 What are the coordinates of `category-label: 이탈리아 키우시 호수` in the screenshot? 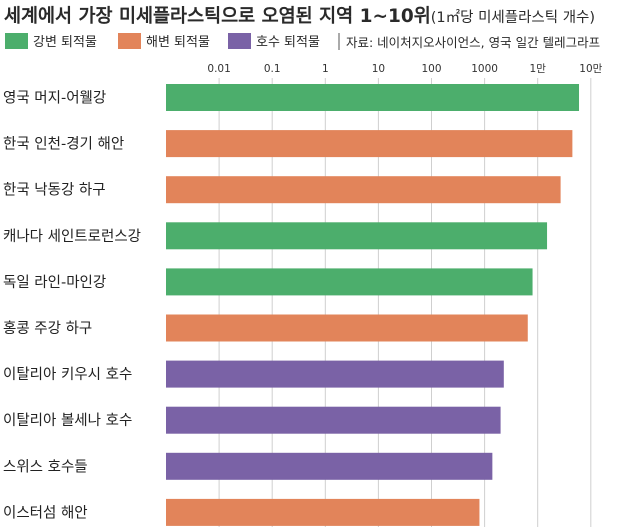 It's located at (67, 374).